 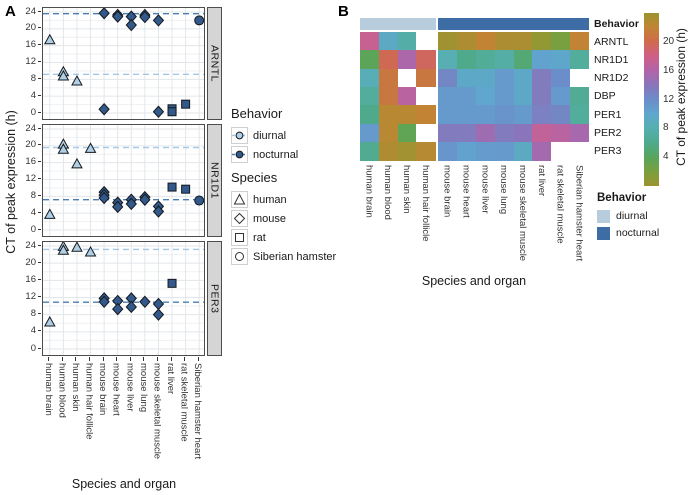 What do you see at coordinates (143, 388) in the screenshot?
I see `x-tick-label: mouse lung` at bounding box center [143, 388].